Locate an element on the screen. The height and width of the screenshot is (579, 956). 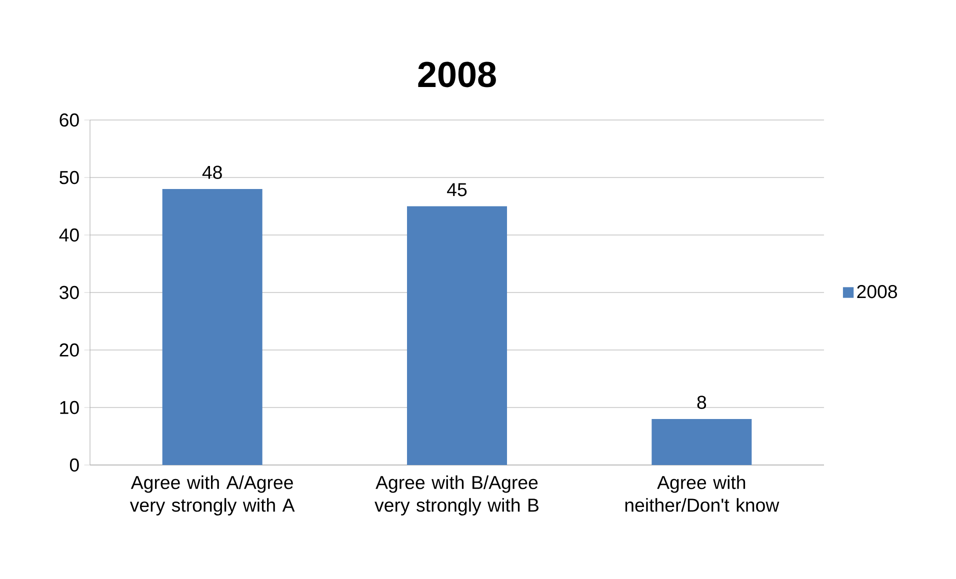
chart-title: 2008 is located at coordinates (457, 75).